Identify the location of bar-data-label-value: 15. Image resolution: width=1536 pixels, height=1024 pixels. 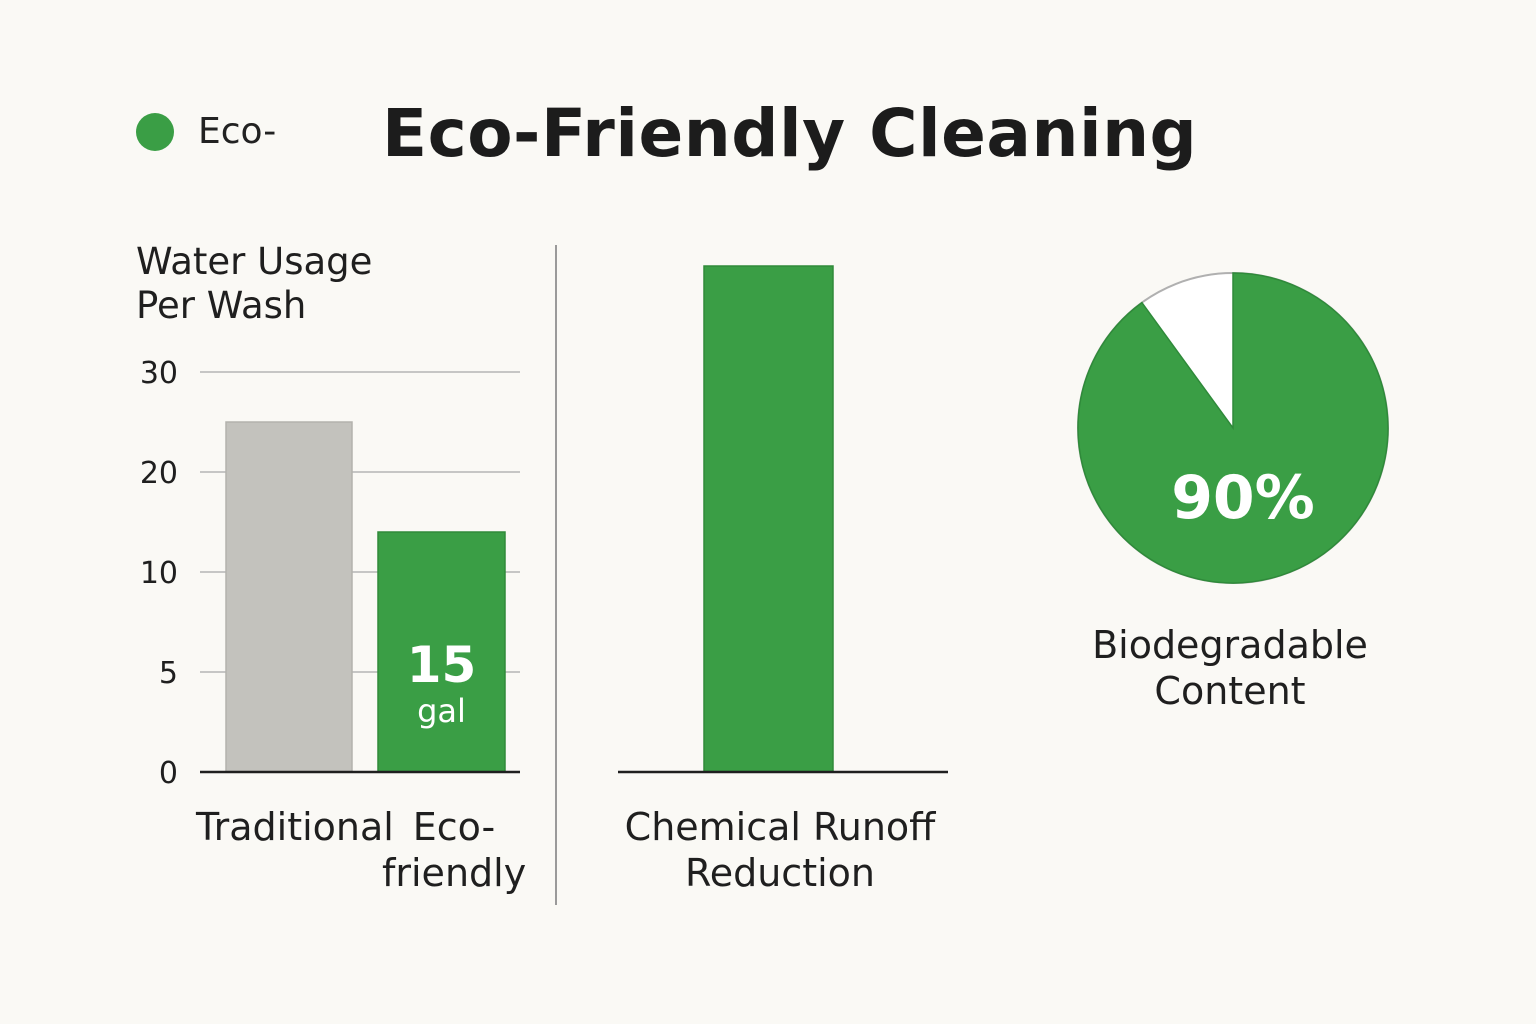
(442, 665).